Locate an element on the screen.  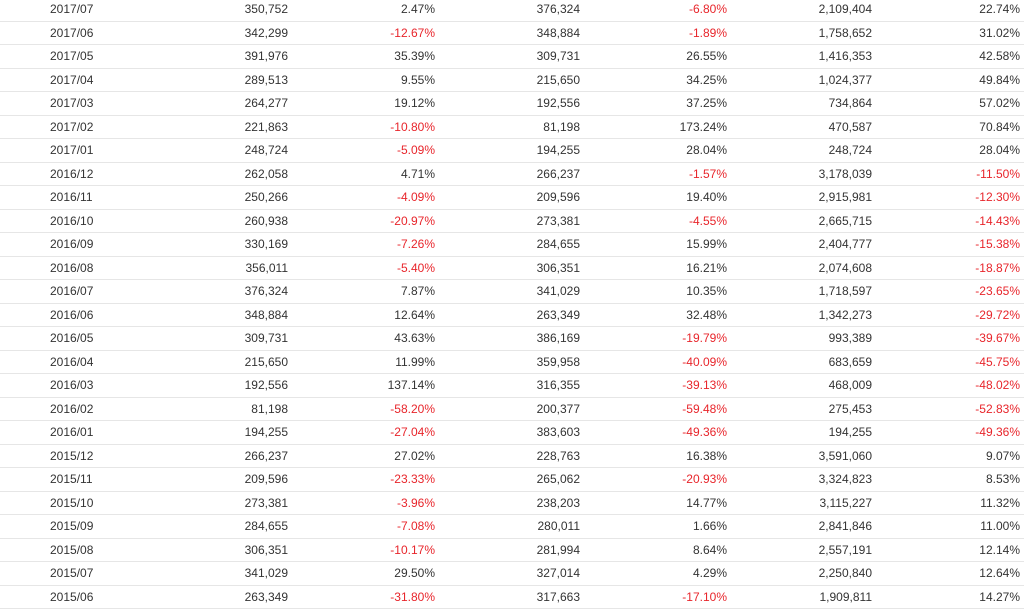
change-cell: -49.36% is located at coordinates (657, 432).